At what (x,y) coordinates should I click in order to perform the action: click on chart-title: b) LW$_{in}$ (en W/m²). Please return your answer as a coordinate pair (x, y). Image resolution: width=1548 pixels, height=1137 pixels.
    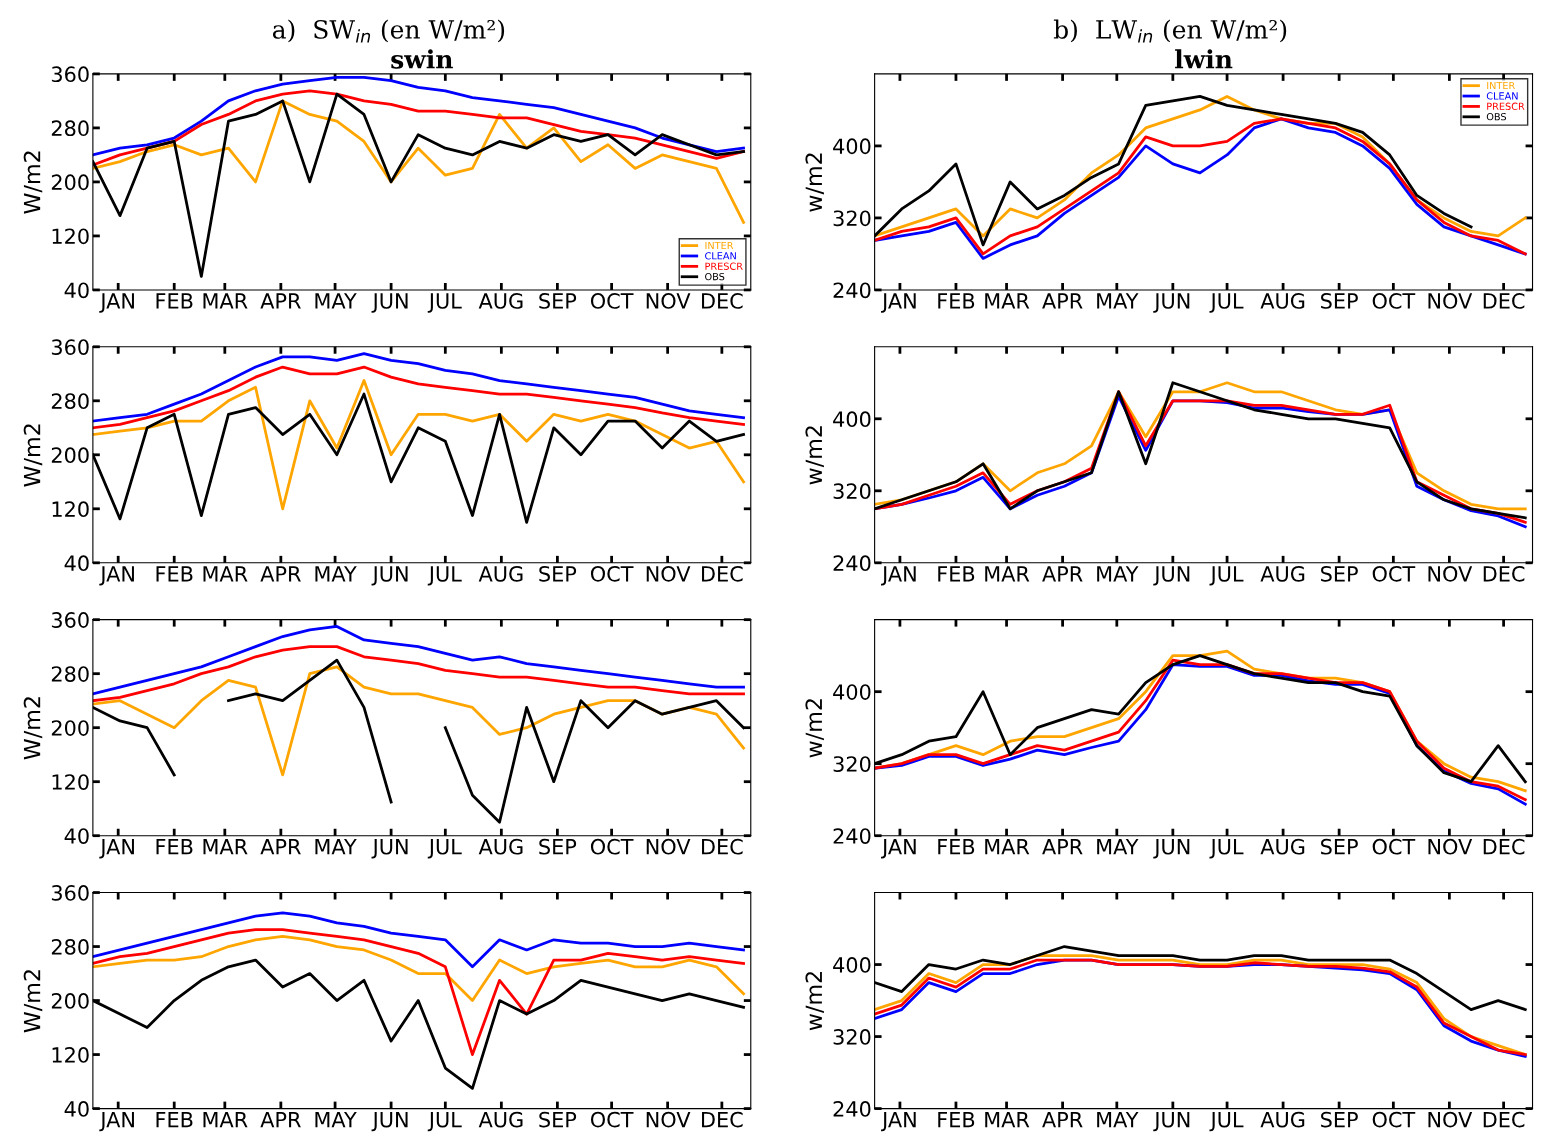
    Looking at the image, I should click on (1170, 31).